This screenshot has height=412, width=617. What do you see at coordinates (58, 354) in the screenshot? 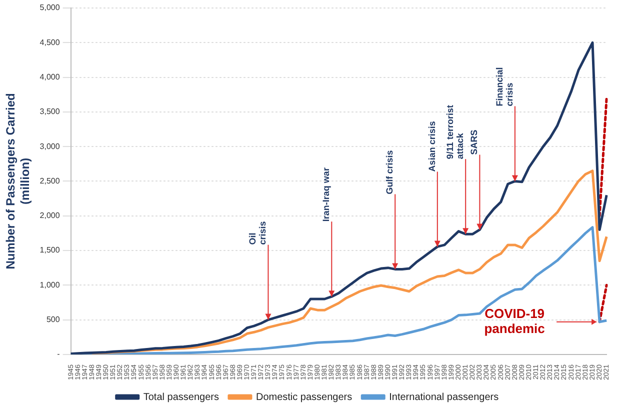
I see `y-tick-label: -` at bounding box center [58, 354].